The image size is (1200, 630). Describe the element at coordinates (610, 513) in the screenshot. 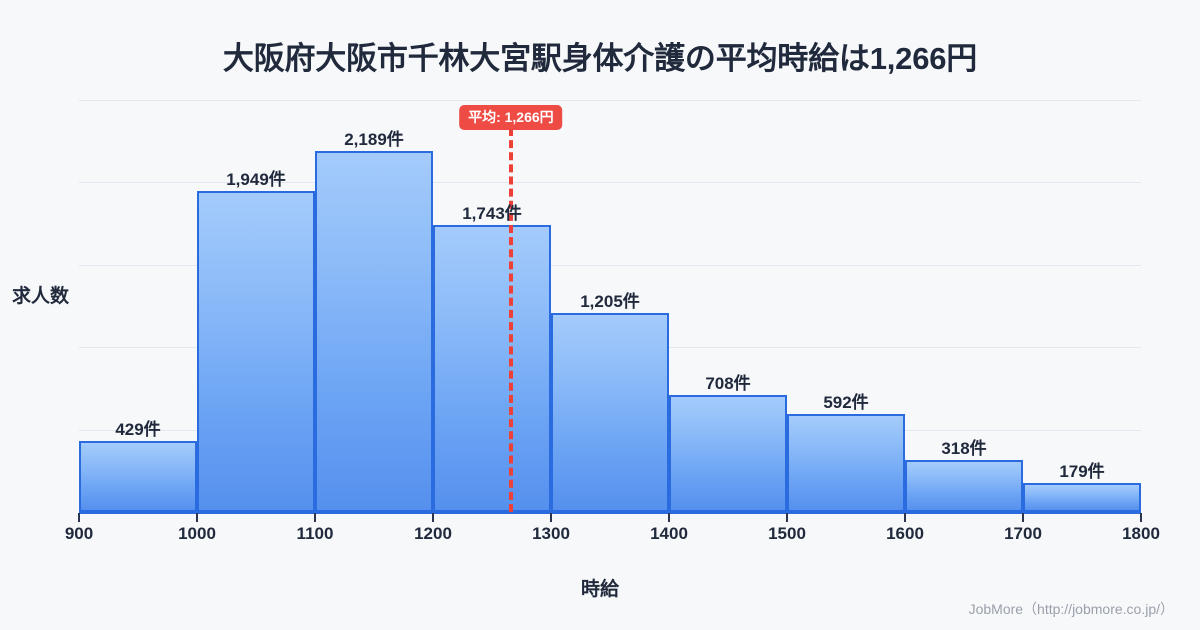

I see `x-axis-line` at that location.